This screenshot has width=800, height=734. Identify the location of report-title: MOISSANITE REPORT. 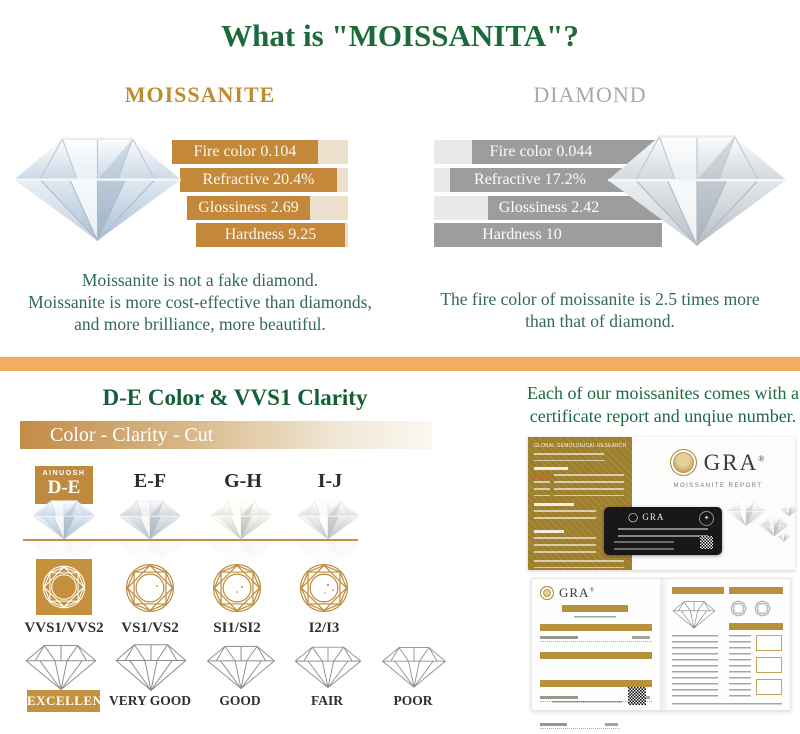
(718, 486).